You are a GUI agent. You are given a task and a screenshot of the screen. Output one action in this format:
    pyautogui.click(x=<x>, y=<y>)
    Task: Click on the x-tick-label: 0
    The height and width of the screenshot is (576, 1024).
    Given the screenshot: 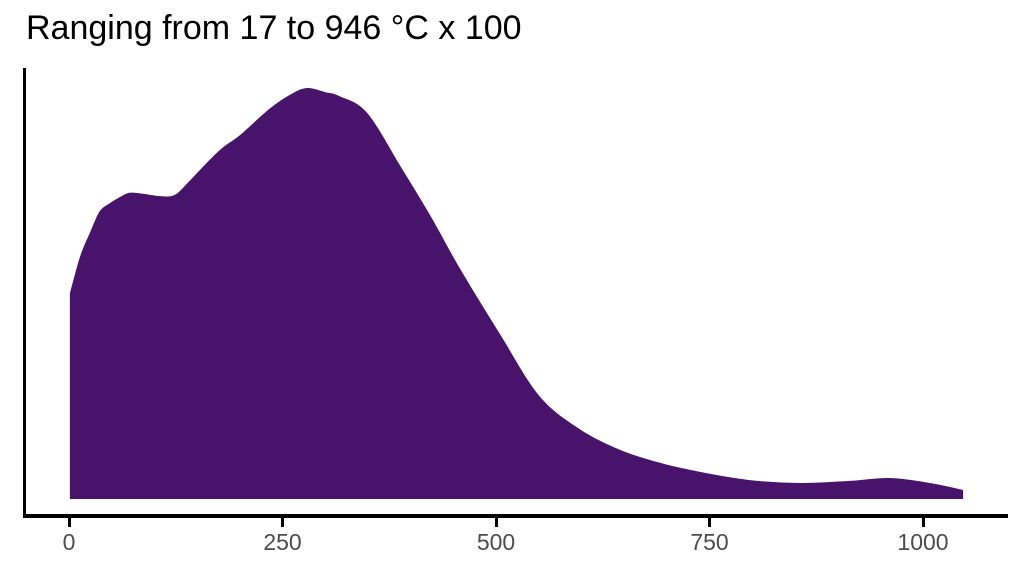 What is the action you would take?
    pyautogui.click(x=69, y=542)
    